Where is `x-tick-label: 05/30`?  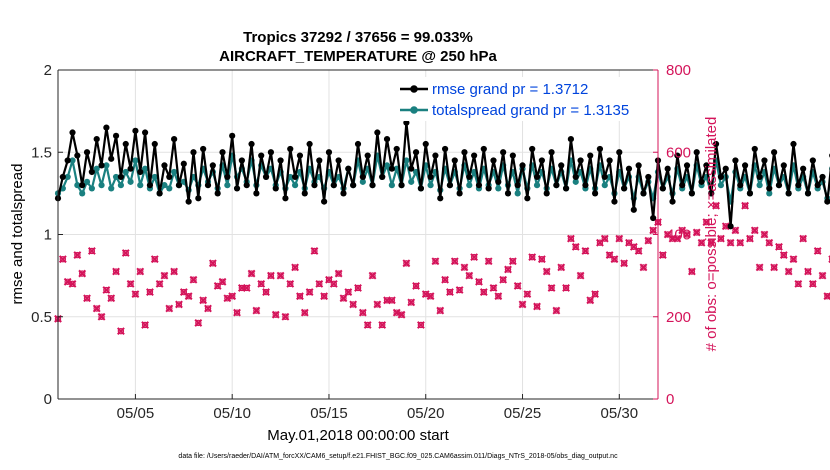 x-tick-label: 05/30 is located at coordinates (620, 413).